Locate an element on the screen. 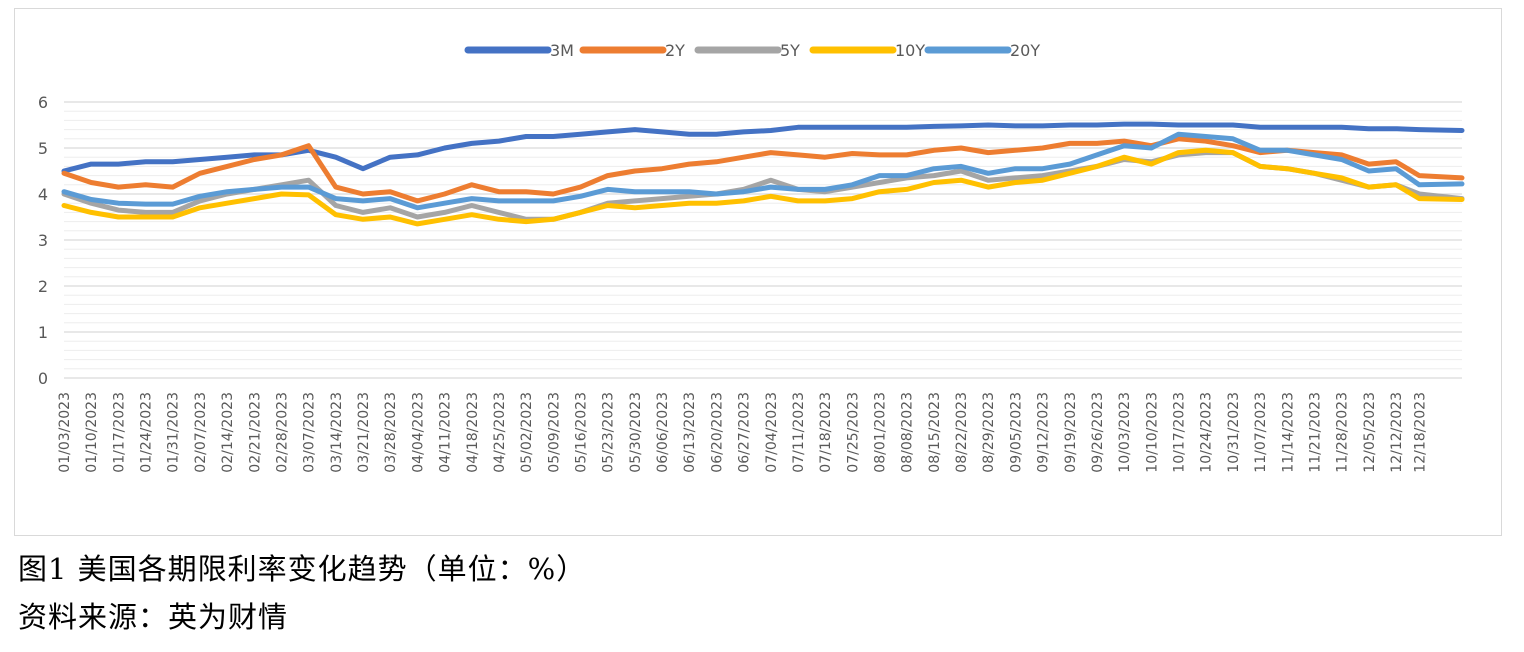 The image size is (1524, 652). x-tick-label: 10/31/2023 is located at coordinates (1234, 432).